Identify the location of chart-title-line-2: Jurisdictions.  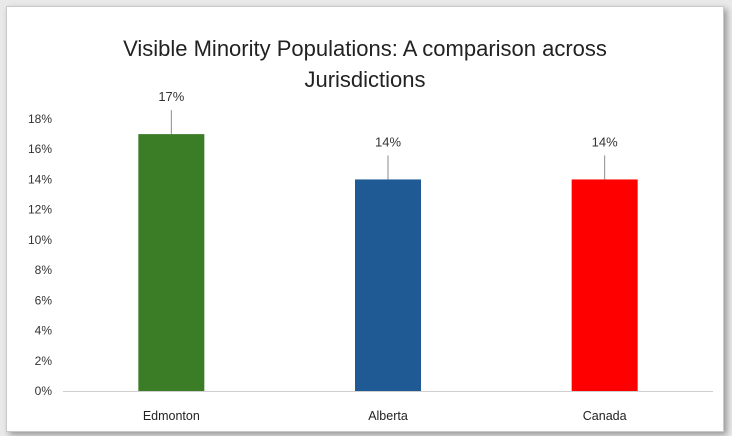
(365, 79).